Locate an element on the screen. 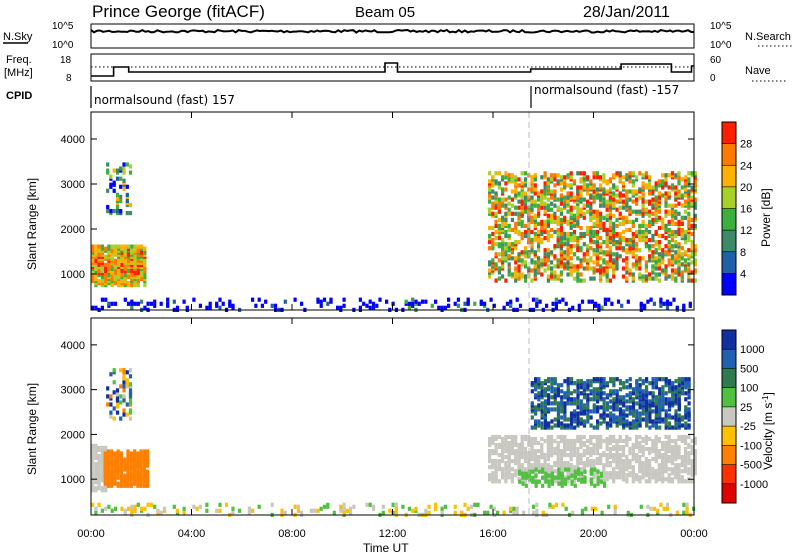 The height and width of the screenshot is (554, 800). colorbar-swatch is located at coordinates (729, 241).